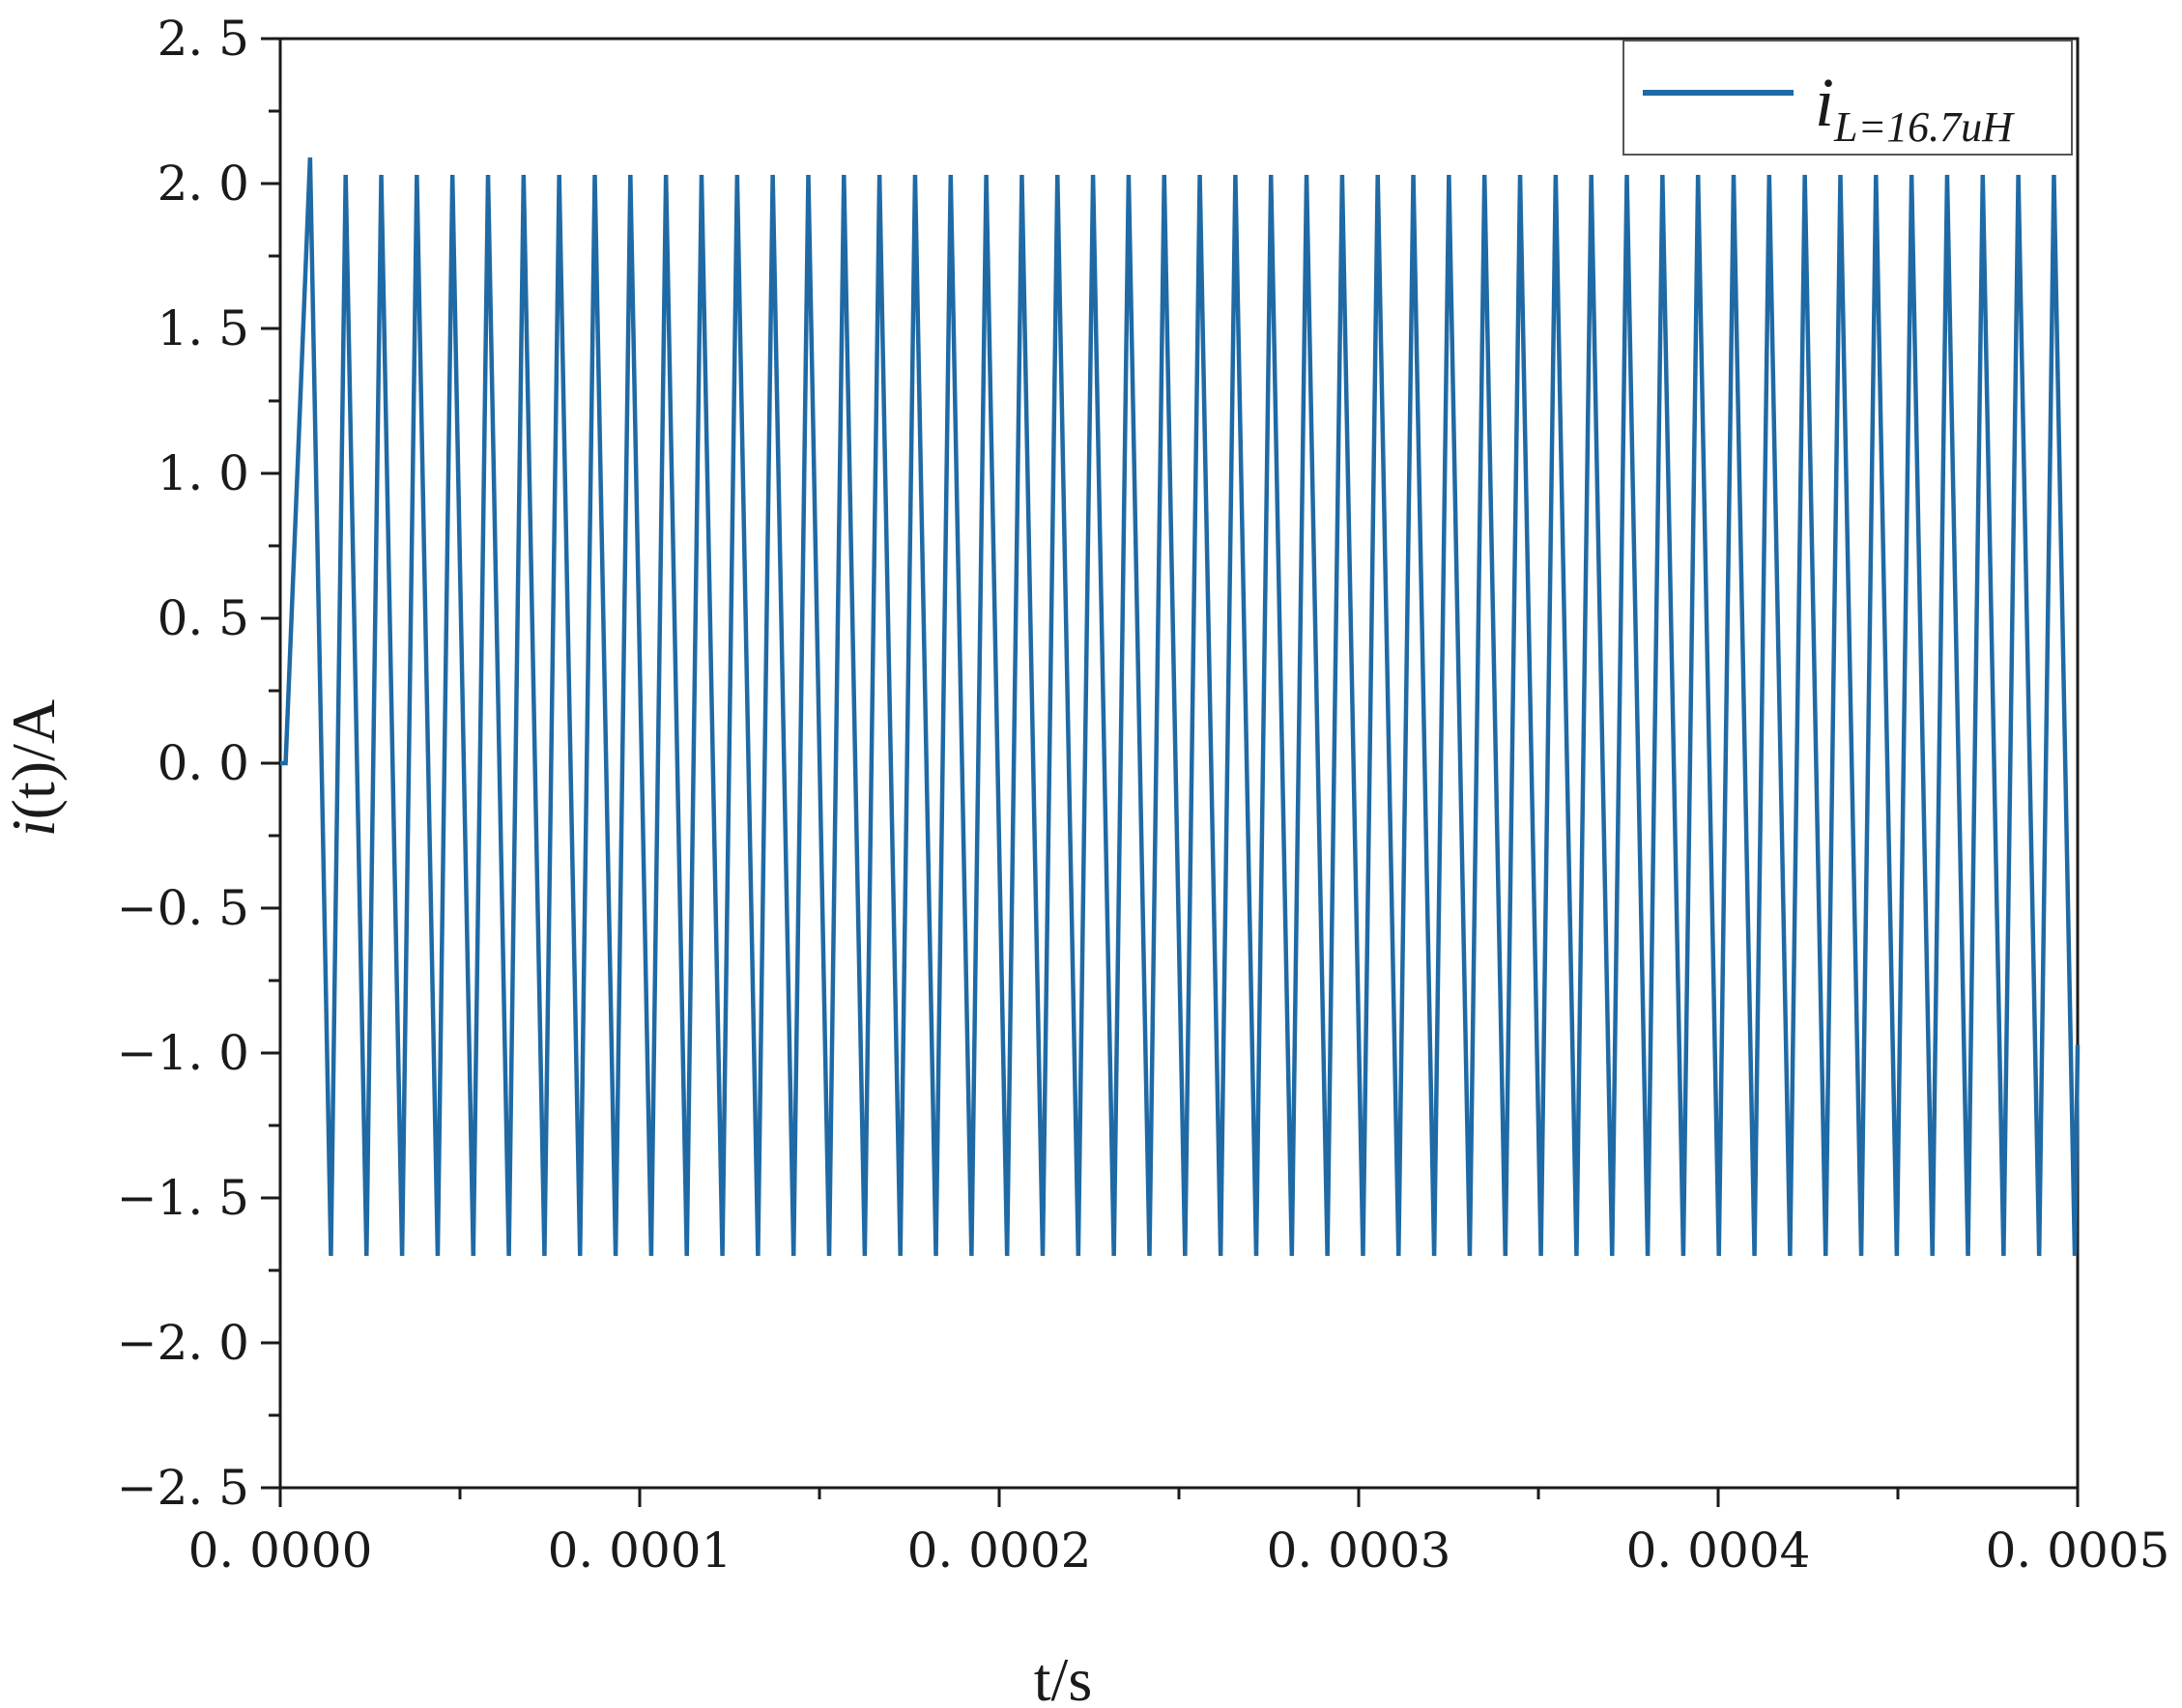 This screenshot has width=2182, height=1708. I want to click on x-tick-label: 0. 0002, so click(1000, 1551).